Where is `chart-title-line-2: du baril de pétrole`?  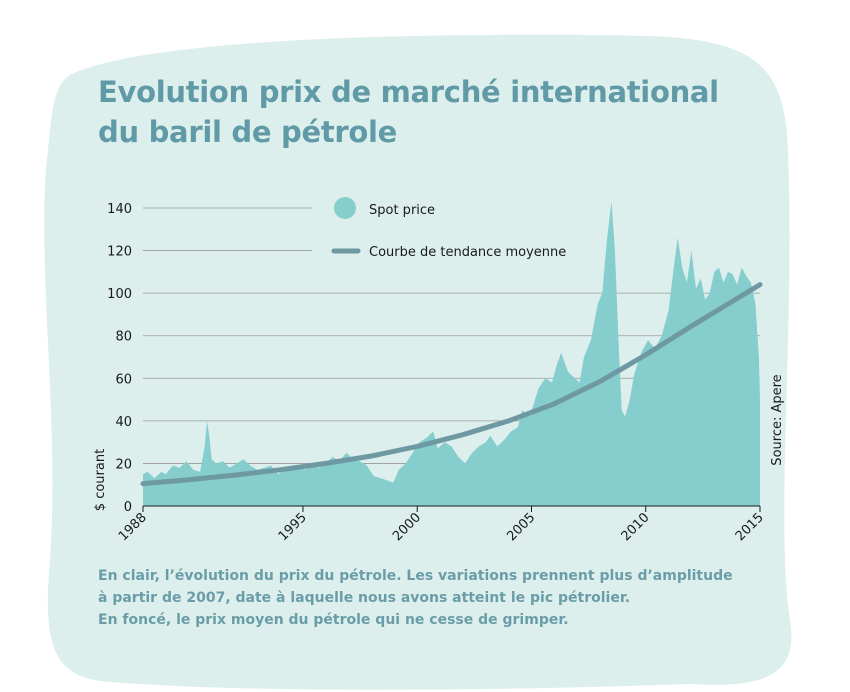 chart-title-line-2: du baril de pétrole is located at coordinates (248, 132).